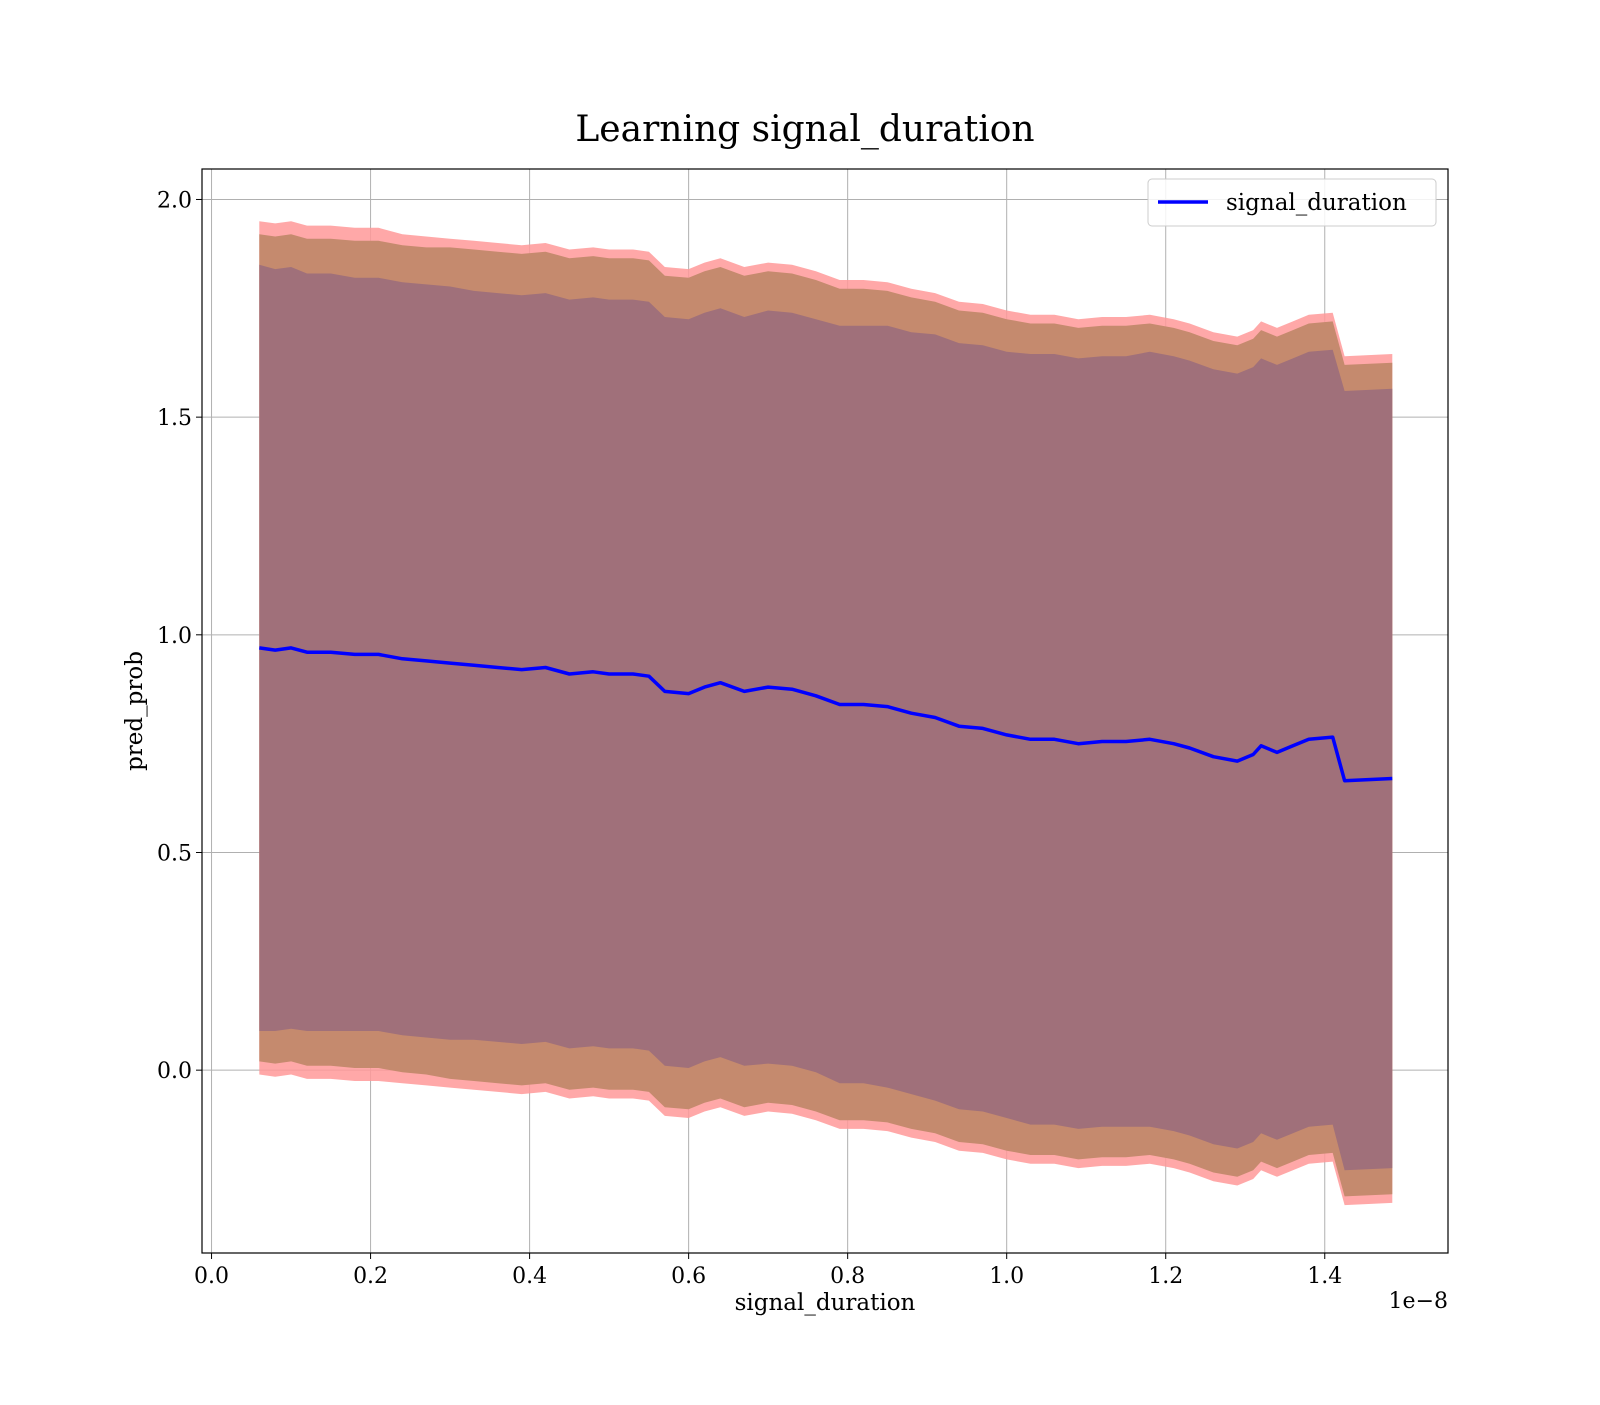  What do you see at coordinates (174, 636) in the screenshot?
I see `y-tick-label-2: 1.0` at bounding box center [174, 636].